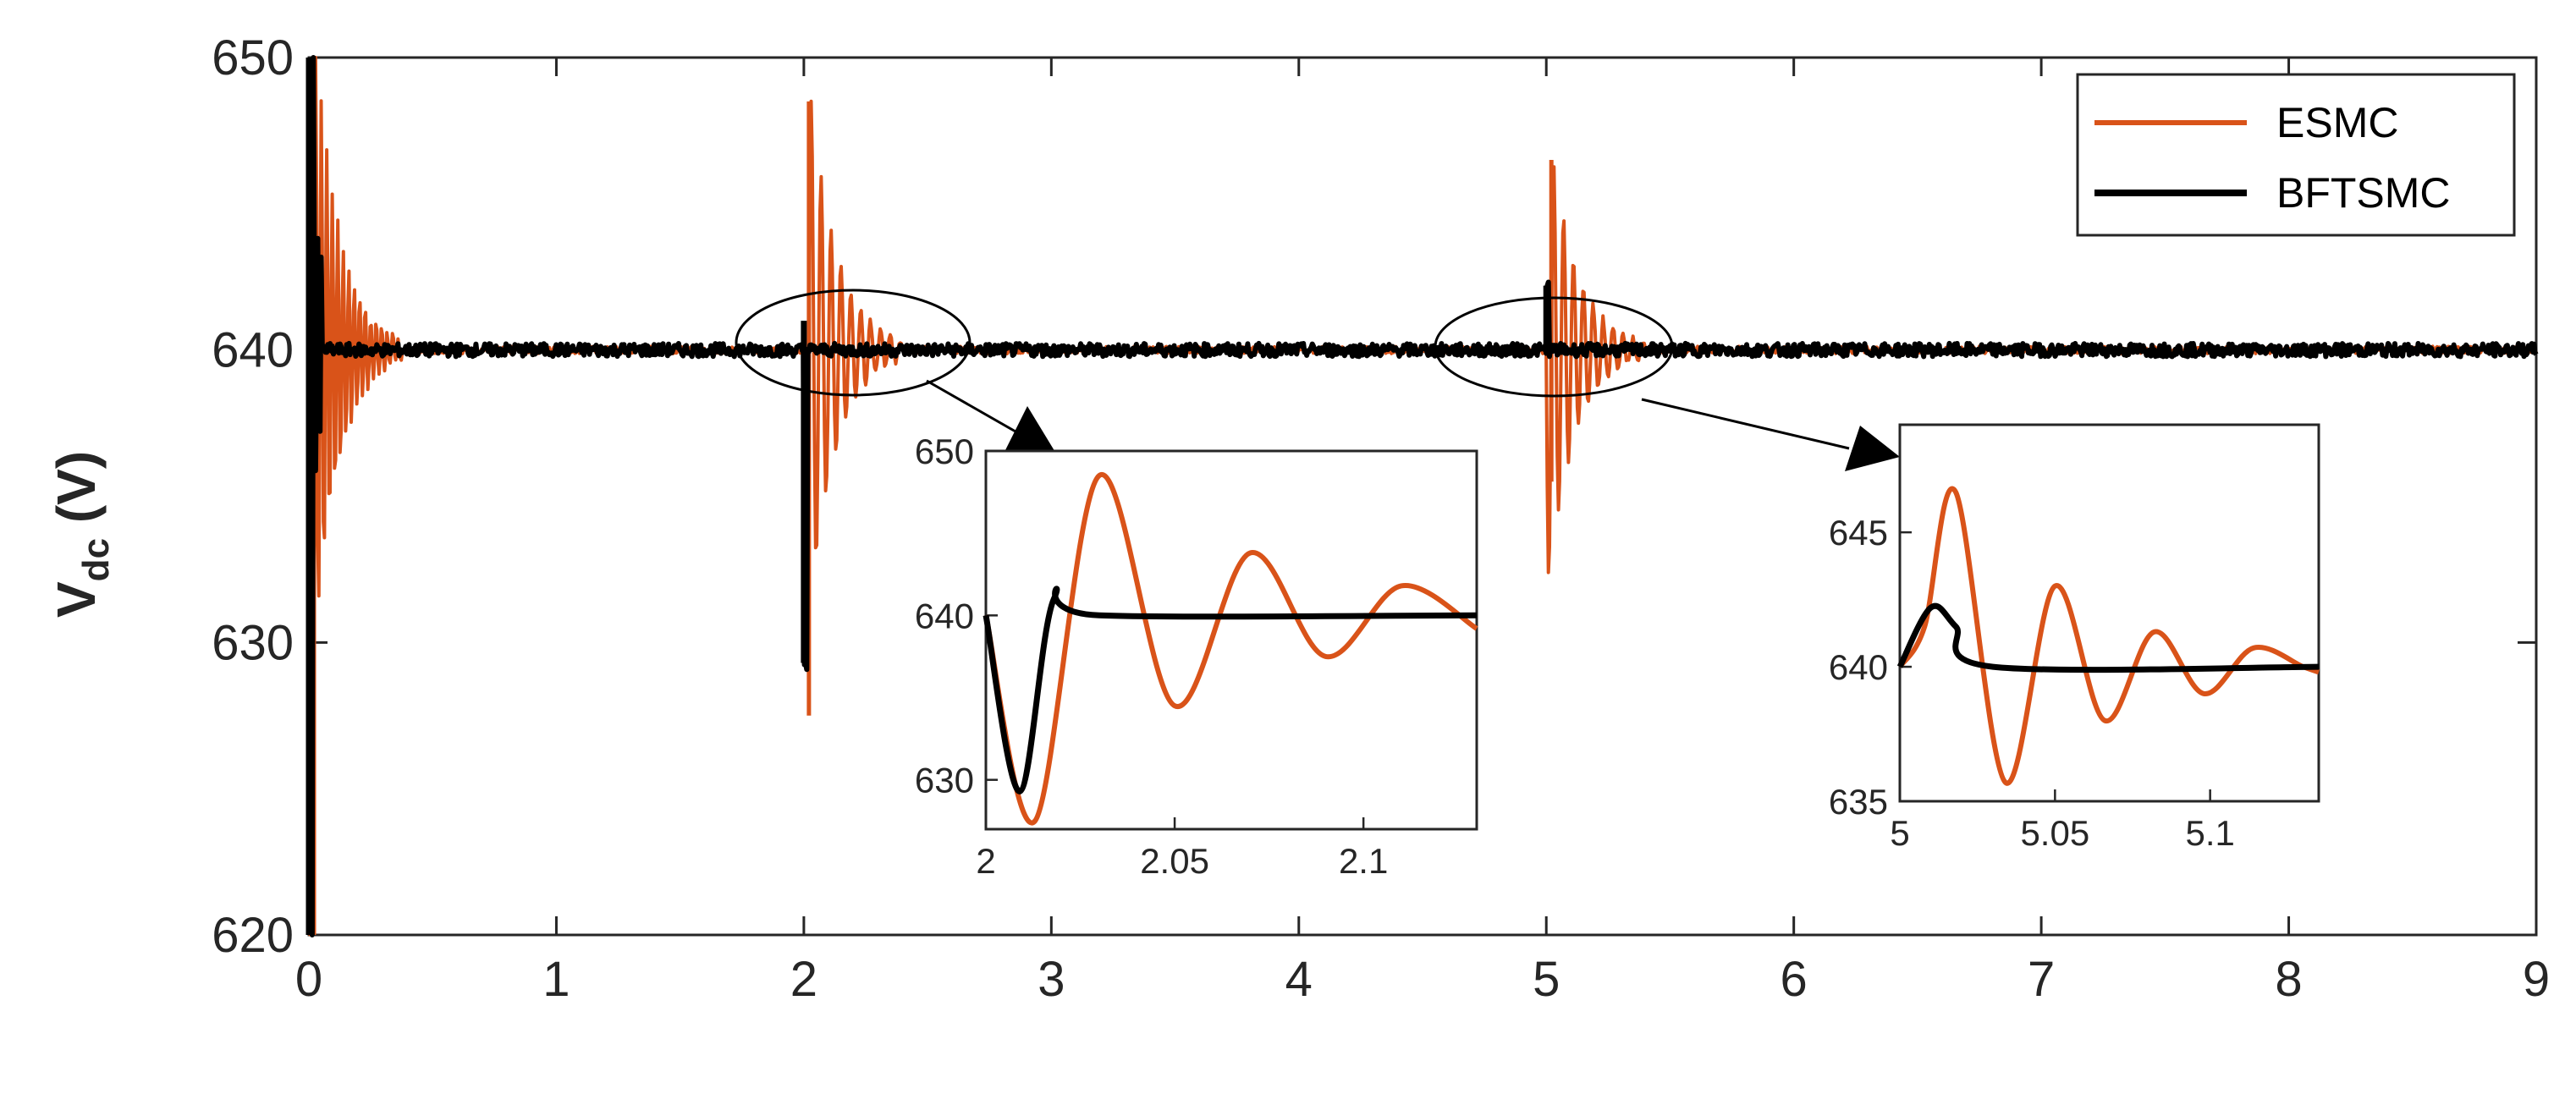  Describe the element at coordinates (2041, 980) in the screenshot. I see `x-tick-label: 7` at that location.